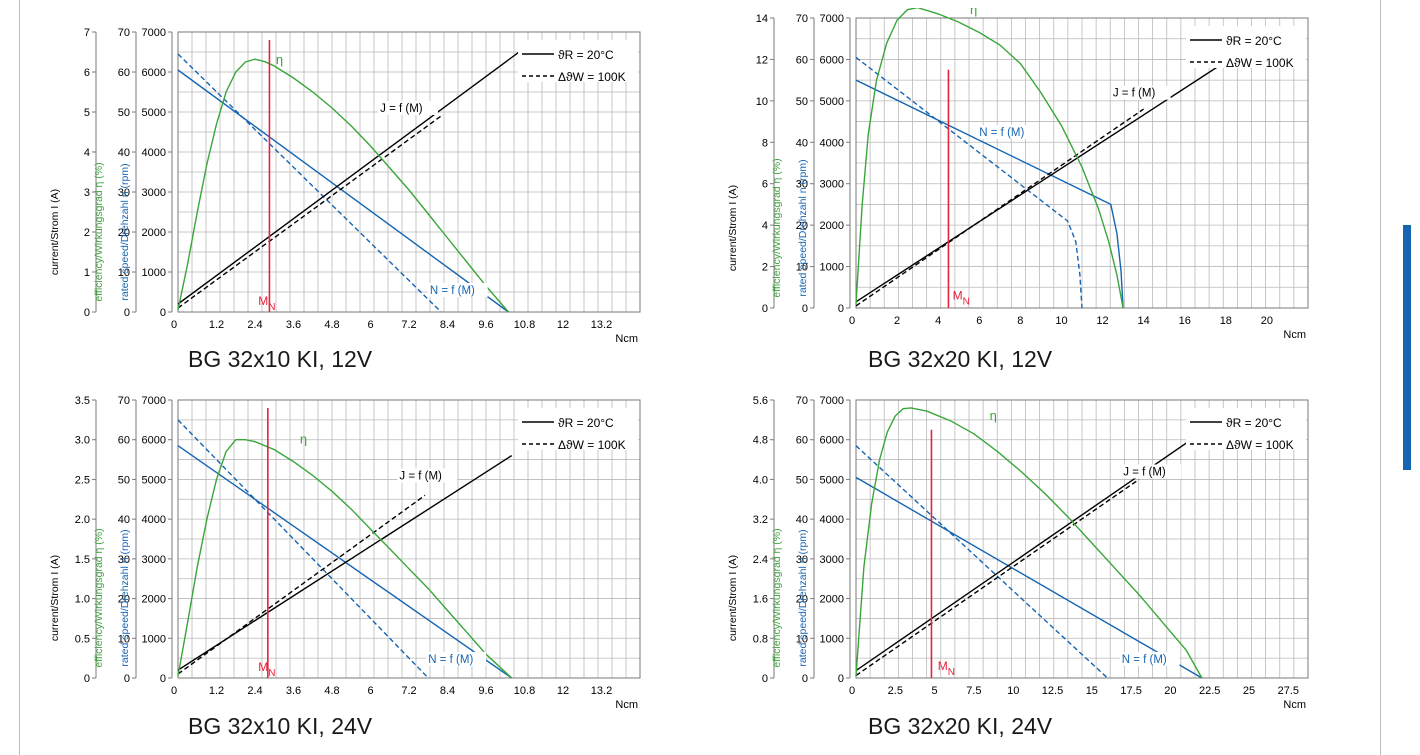 The width and height of the screenshot is (1420, 755). Describe the element at coordinates (99, 231) in the screenshot. I see `efficiency-axis-title: efficiency/Wirkungsgrad η (%)` at that location.